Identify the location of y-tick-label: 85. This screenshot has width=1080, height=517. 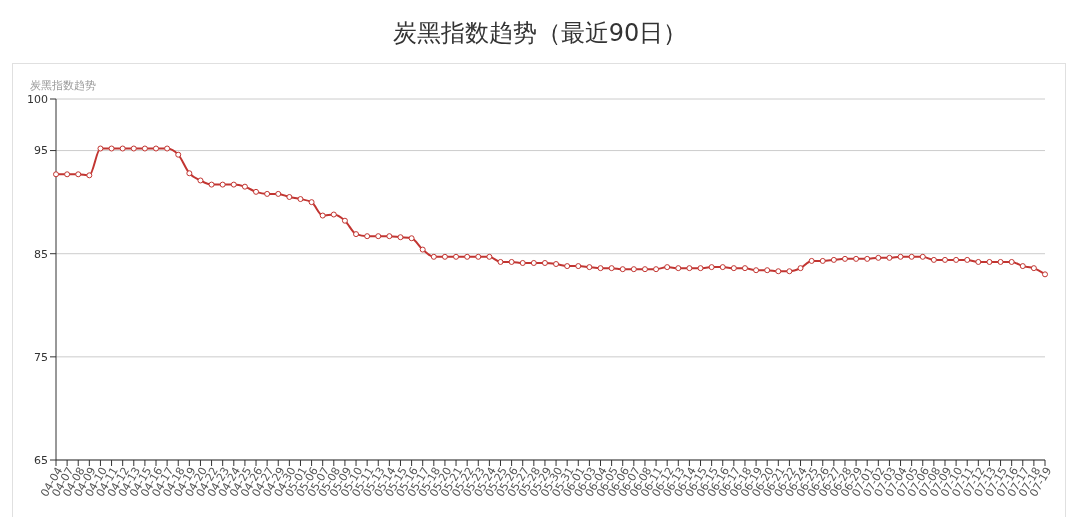
(41, 254).